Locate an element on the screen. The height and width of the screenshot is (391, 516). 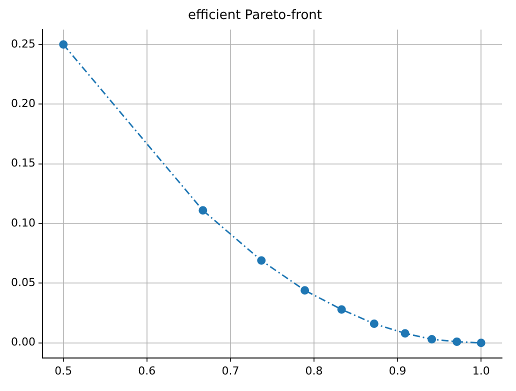
y-tick-label: 0.05 is located at coordinates (23, 283).